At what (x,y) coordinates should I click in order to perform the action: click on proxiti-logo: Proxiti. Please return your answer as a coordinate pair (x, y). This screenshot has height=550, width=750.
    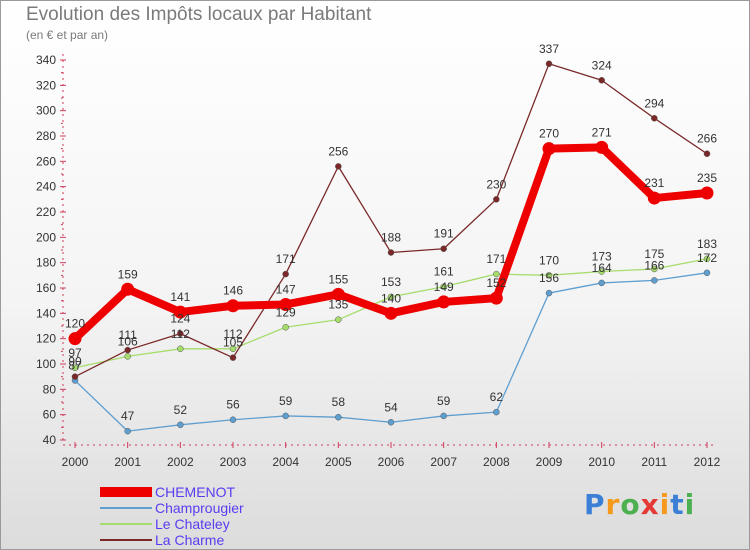
    Looking at the image, I should click on (639, 504).